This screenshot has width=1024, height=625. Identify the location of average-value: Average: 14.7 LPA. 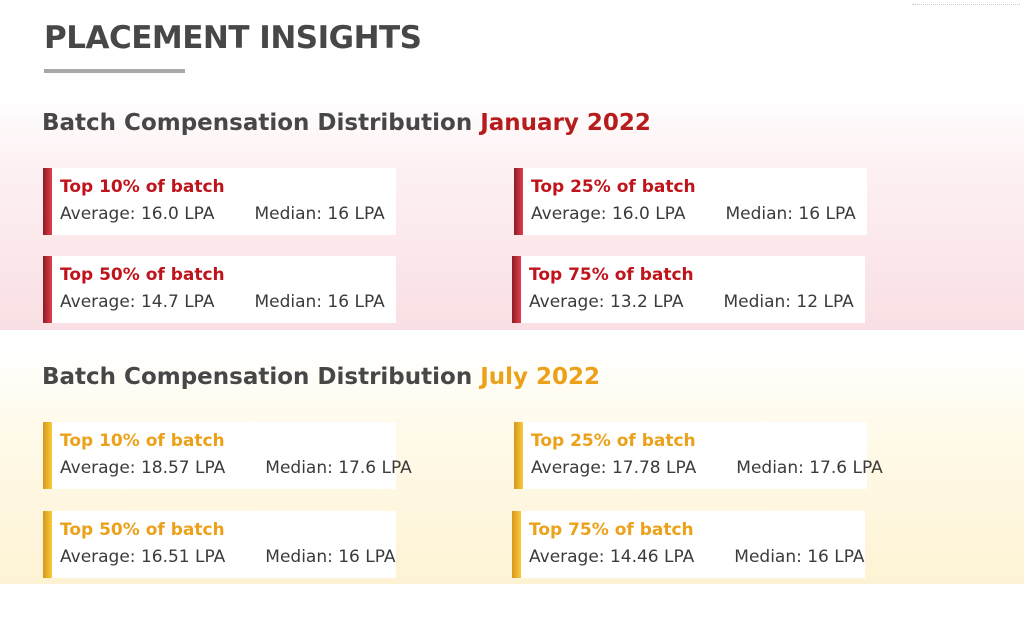
(137, 302).